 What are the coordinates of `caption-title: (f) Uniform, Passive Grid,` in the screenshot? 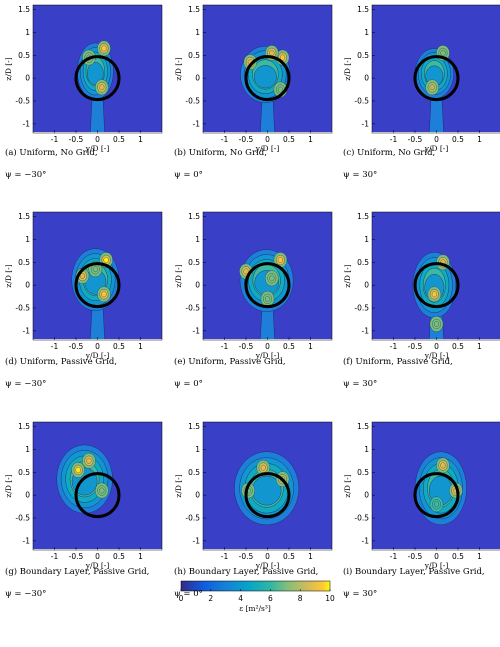 It's located at (398, 362).